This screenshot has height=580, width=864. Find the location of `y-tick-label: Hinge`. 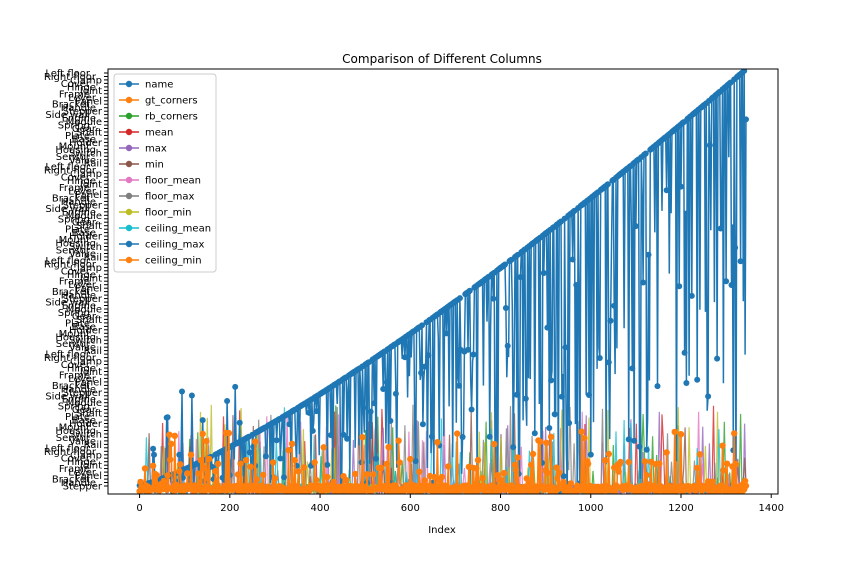

y-tick-label: Hinge is located at coordinates (81, 87).